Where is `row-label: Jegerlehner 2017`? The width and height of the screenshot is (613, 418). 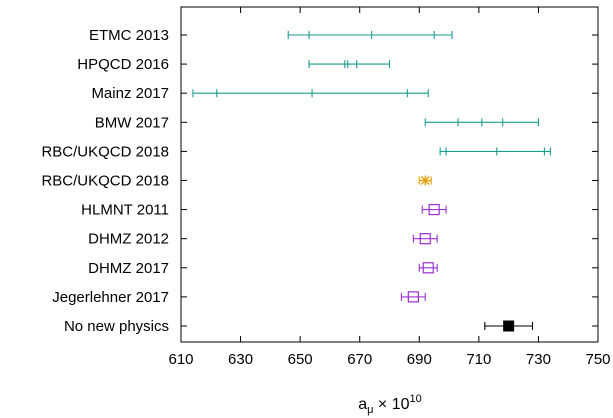 row-label: Jegerlehner 2017 is located at coordinates (110, 297).